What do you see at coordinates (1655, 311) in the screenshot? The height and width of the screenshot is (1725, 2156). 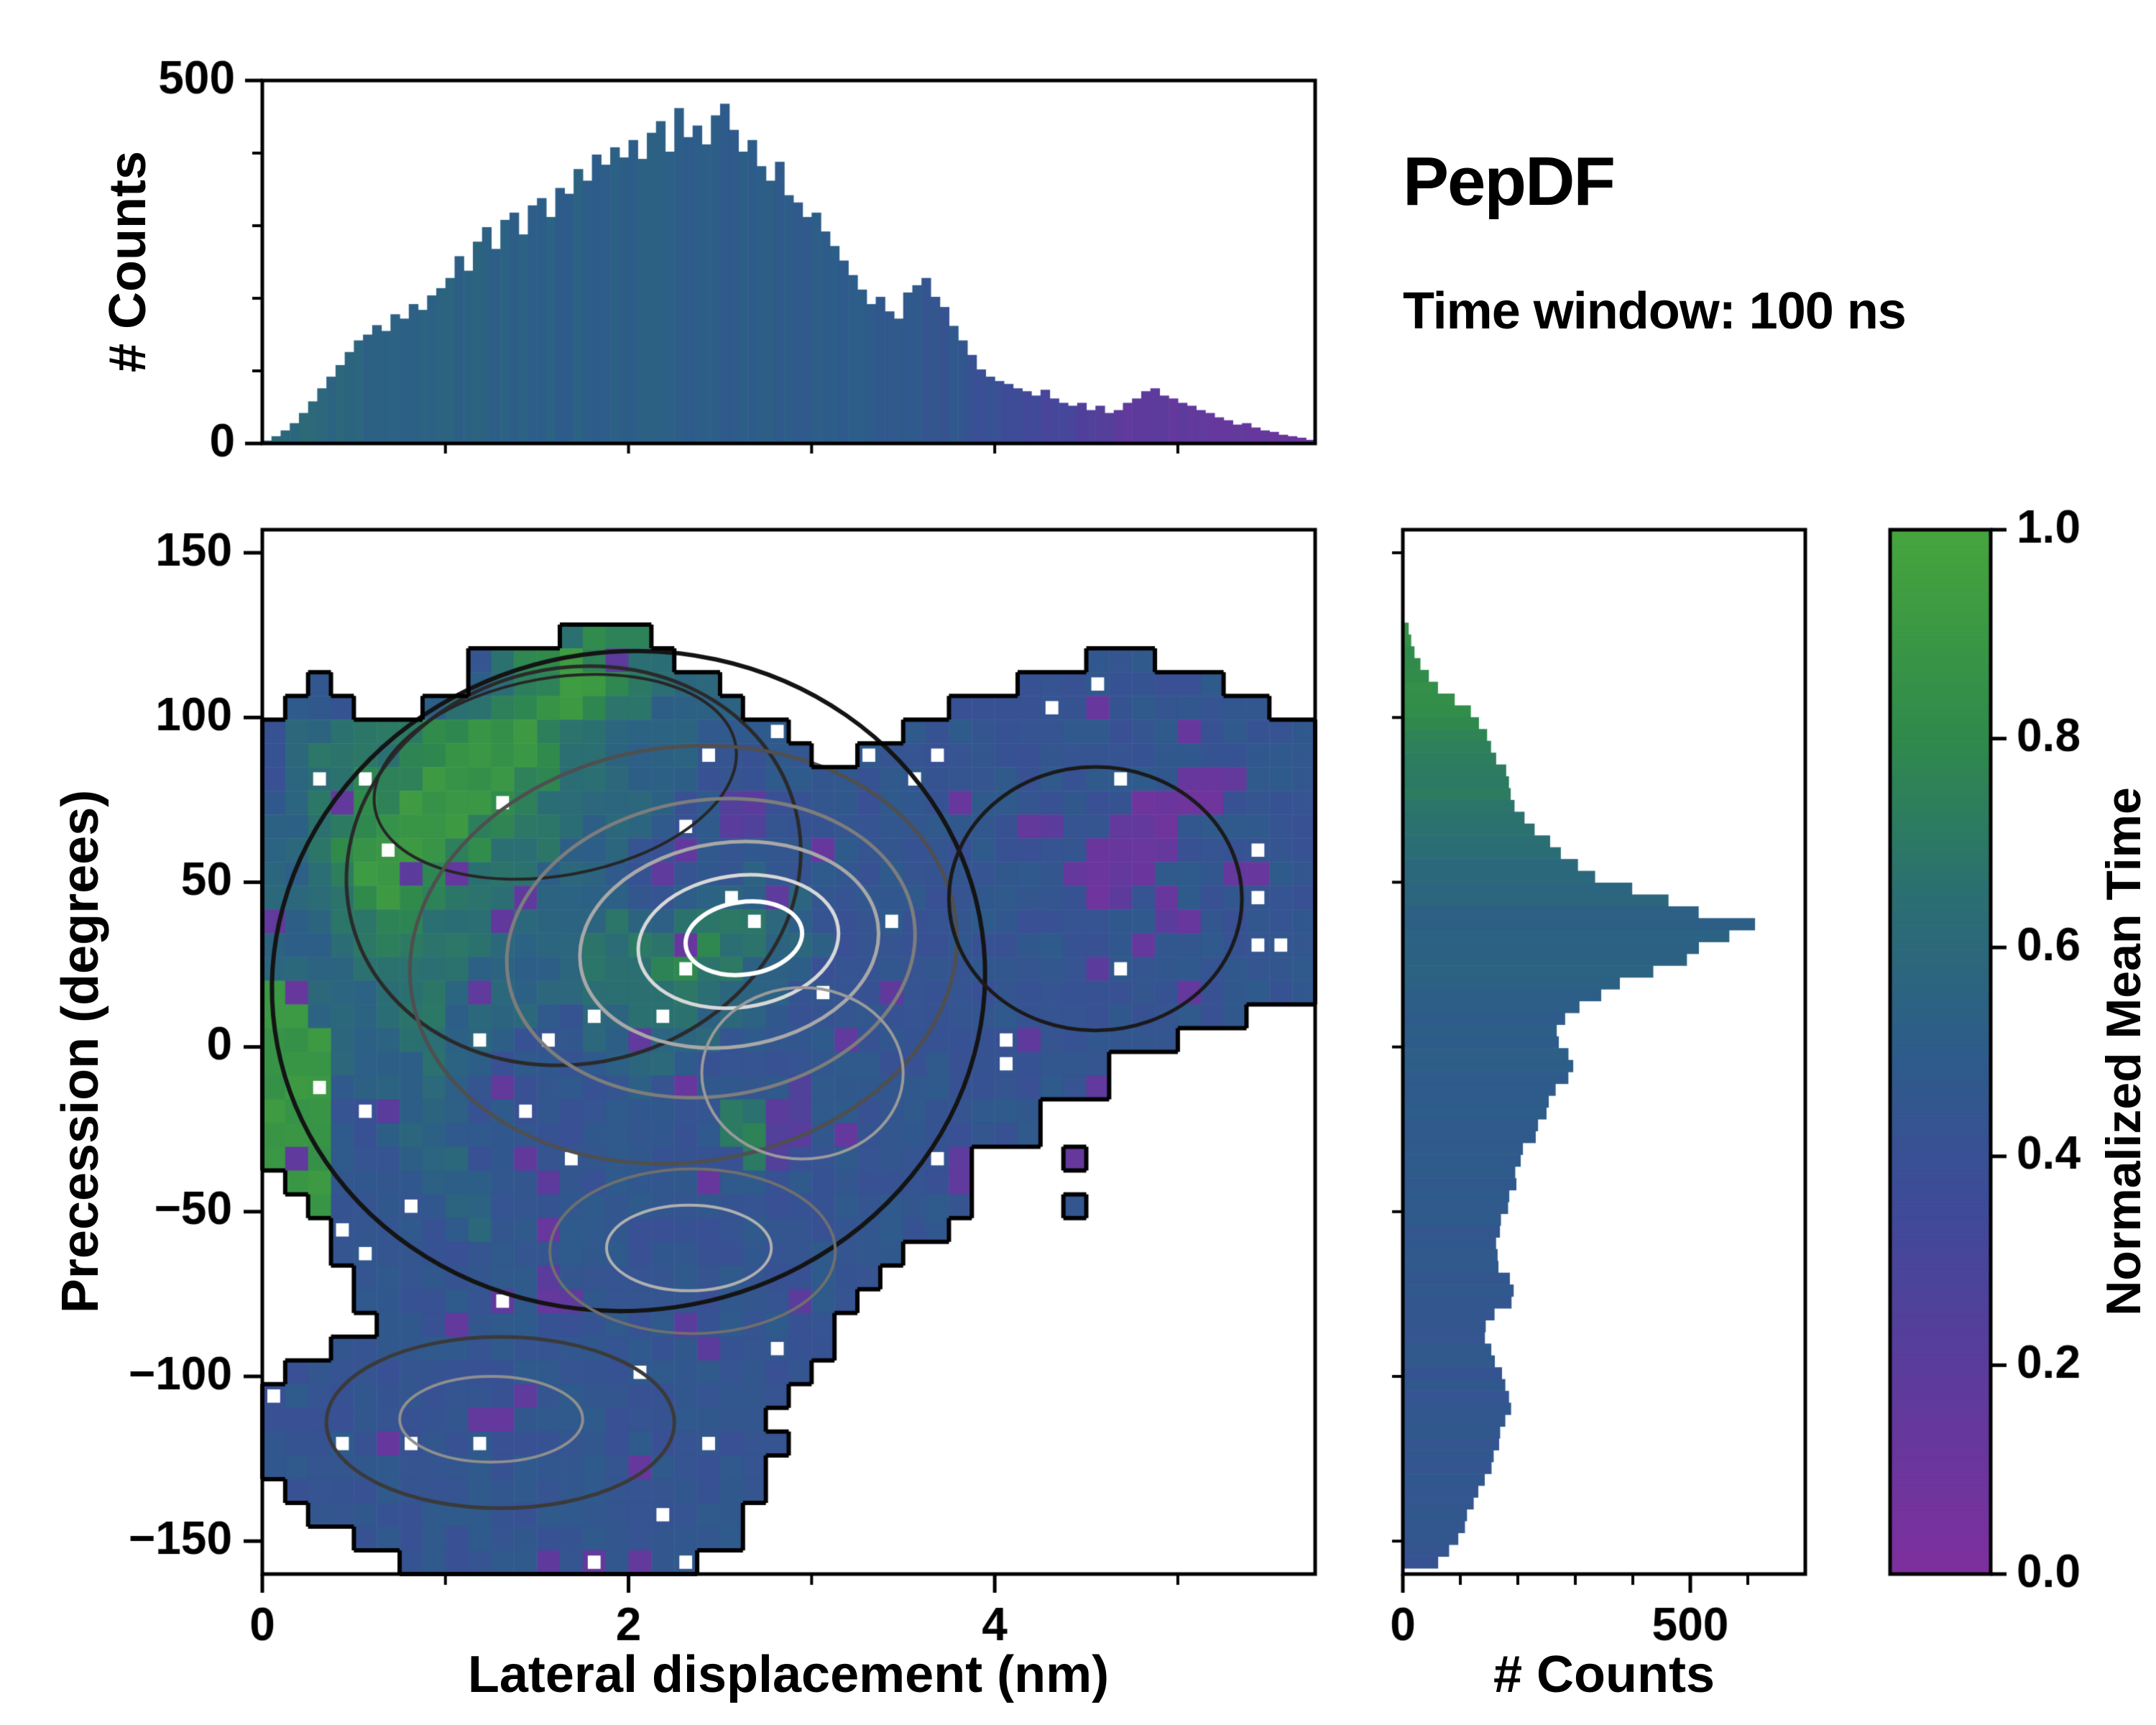 I see `figure-subtitle: Time window: 100 ns` at bounding box center [1655, 311].